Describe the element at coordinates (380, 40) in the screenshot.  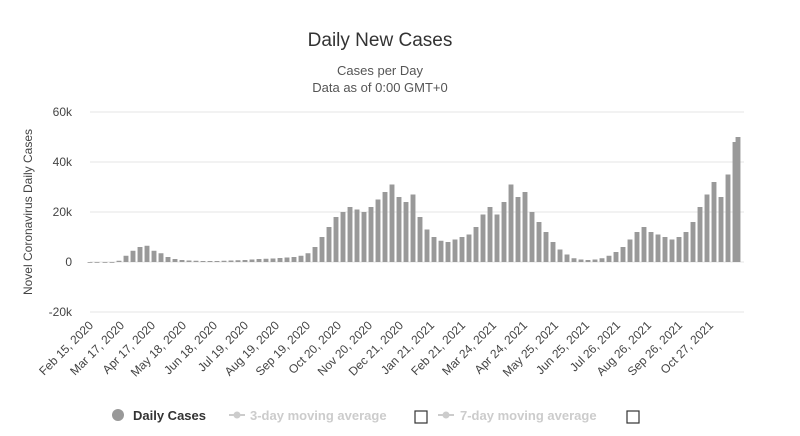
I see `chart-title: Daily New Cases` at that location.